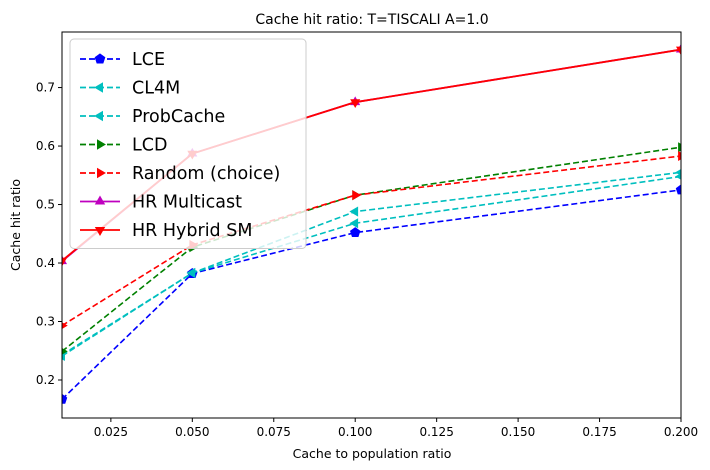 The image size is (710, 470). What do you see at coordinates (206, 174) in the screenshot?
I see `legend-label: Random (choice)` at bounding box center [206, 174].